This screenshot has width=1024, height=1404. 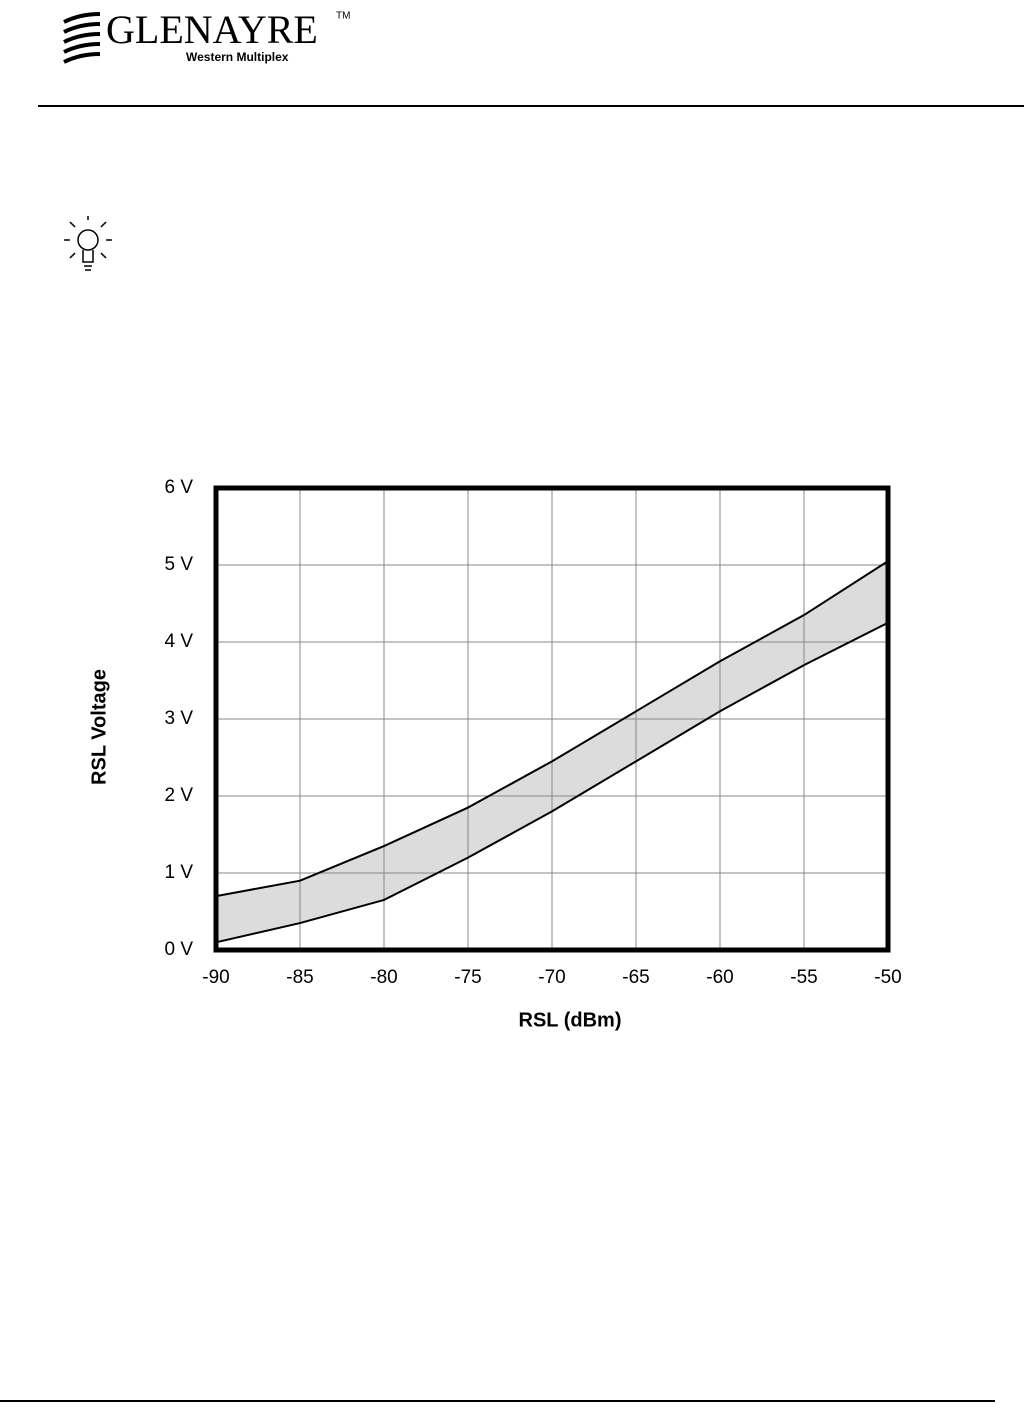 What do you see at coordinates (343, 16) in the screenshot?
I see `trademark: TM` at bounding box center [343, 16].